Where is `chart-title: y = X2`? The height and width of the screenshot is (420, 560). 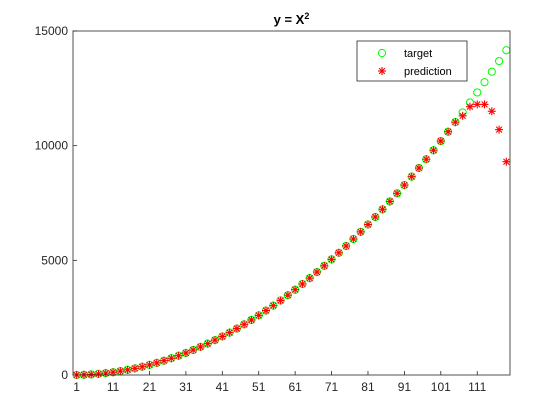
chart-title: y = X2 is located at coordinates (292, 19).